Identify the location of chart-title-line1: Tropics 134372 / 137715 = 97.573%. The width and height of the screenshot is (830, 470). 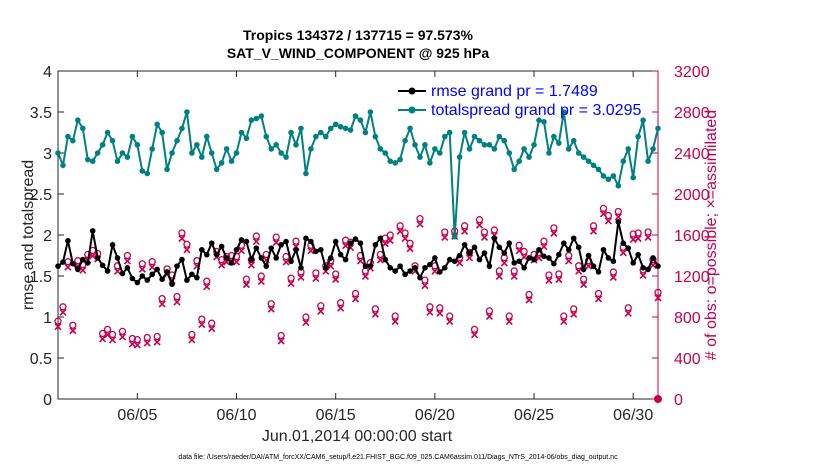
(358, 35).